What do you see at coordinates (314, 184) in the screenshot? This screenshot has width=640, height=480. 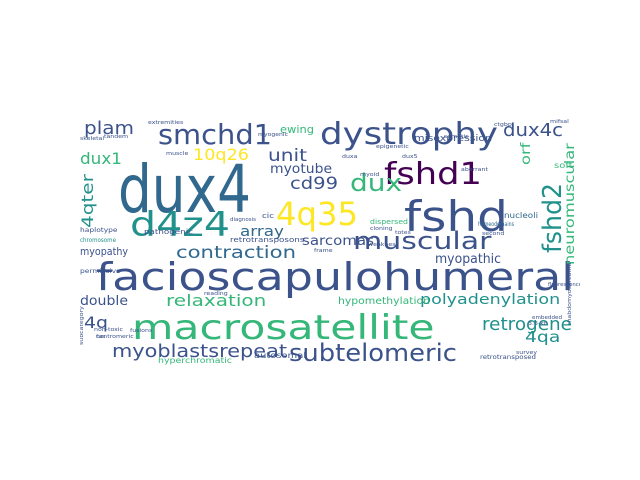 I see `cloud-word: cd99` at bounding box center [314, 184].